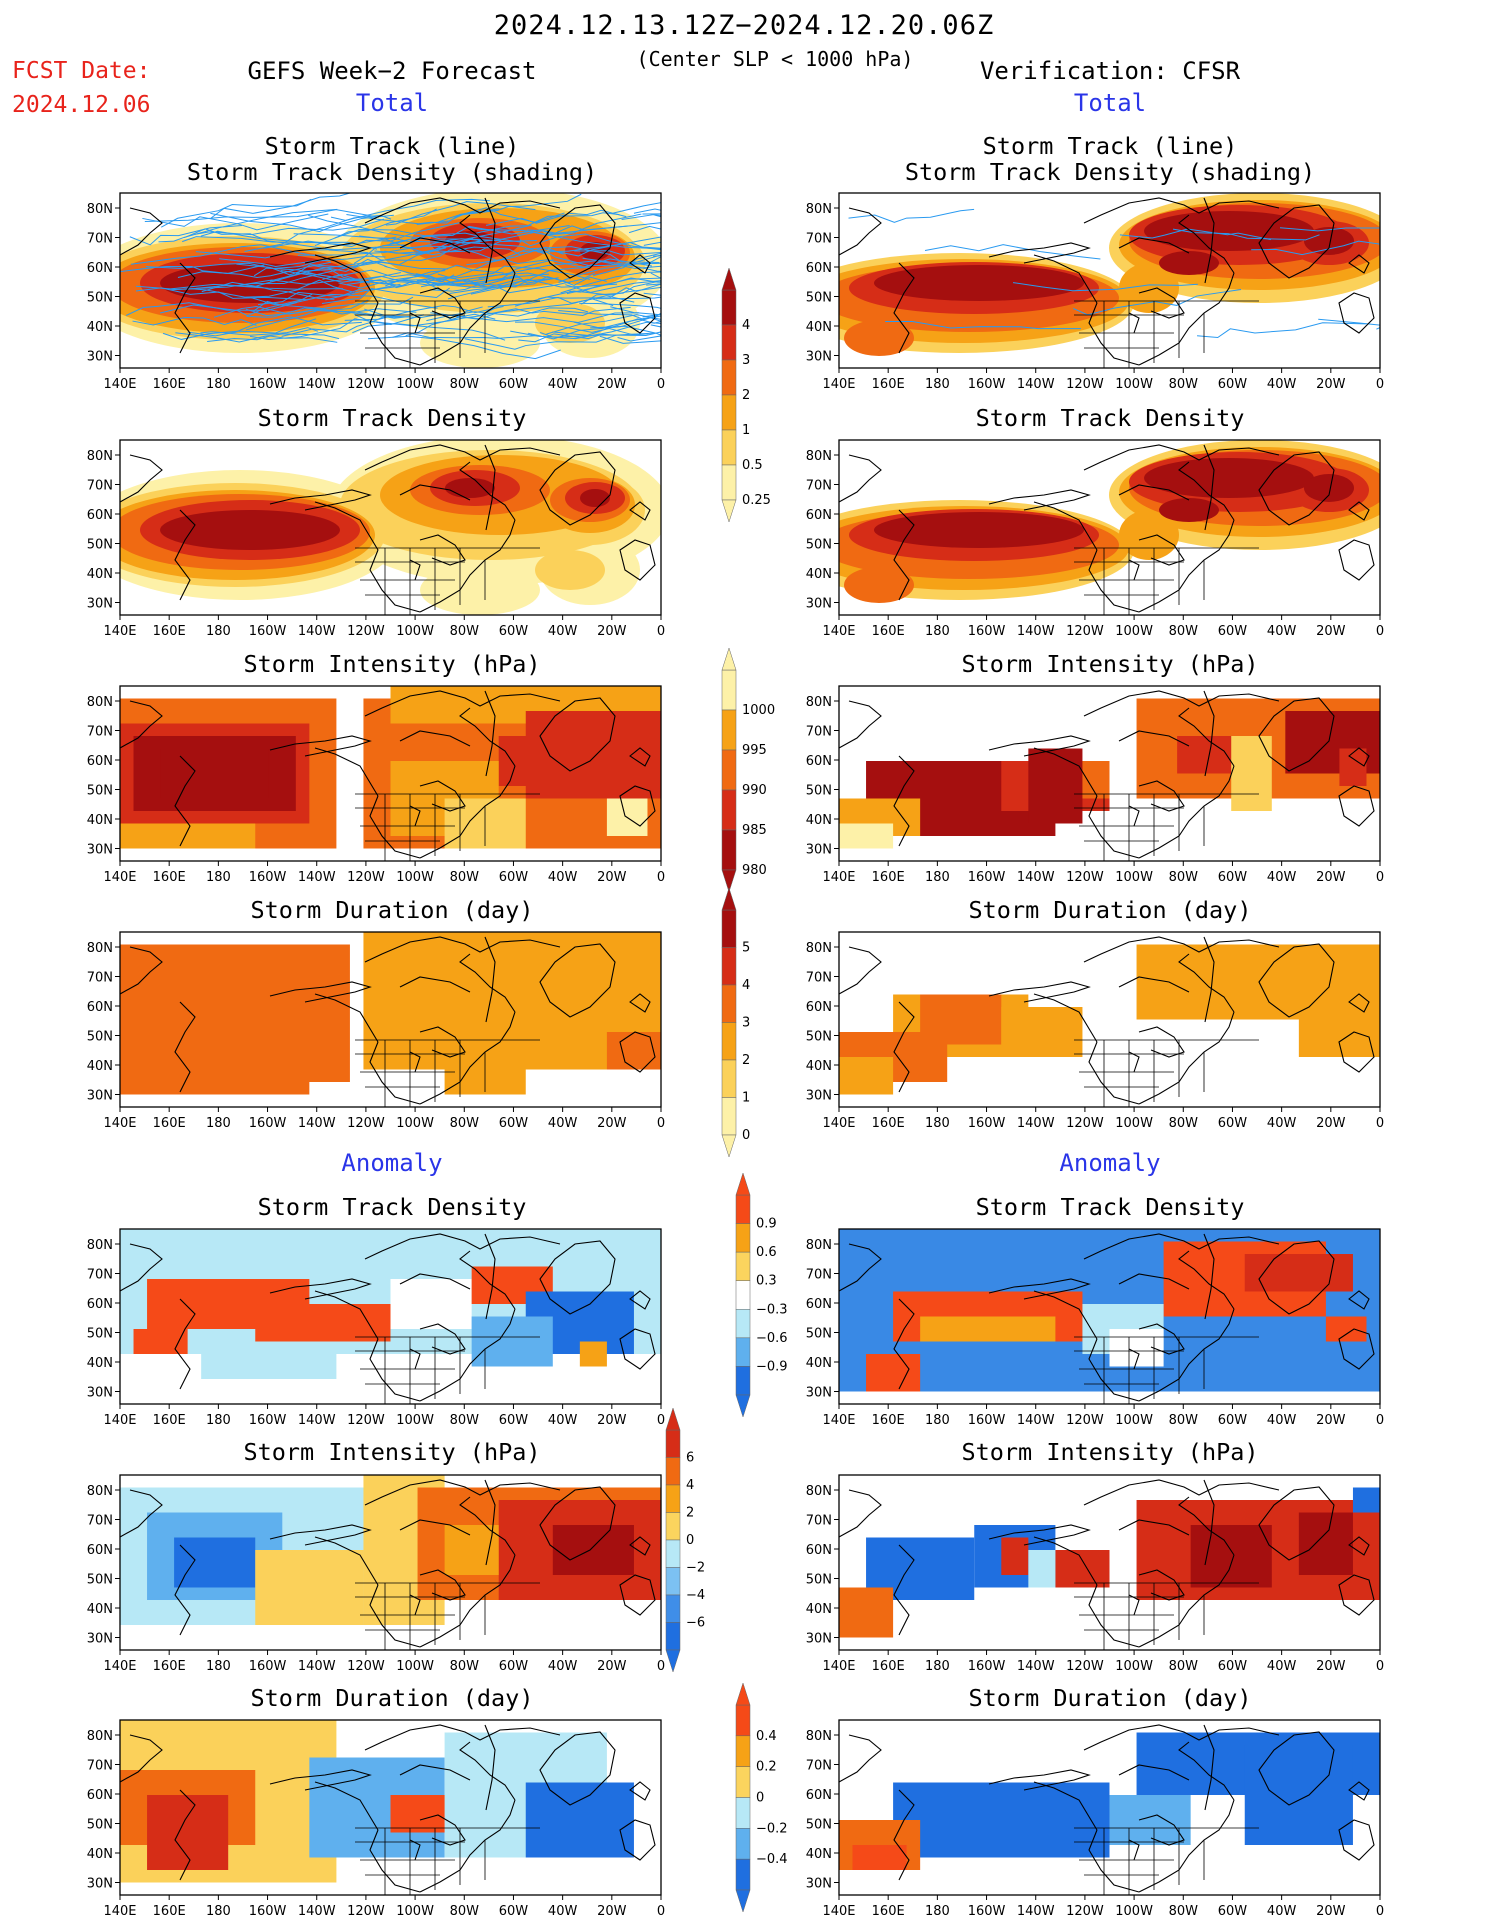 The image size is (1487, 1925). I want to click on colorbar-top-arrow, so click(729, 899).